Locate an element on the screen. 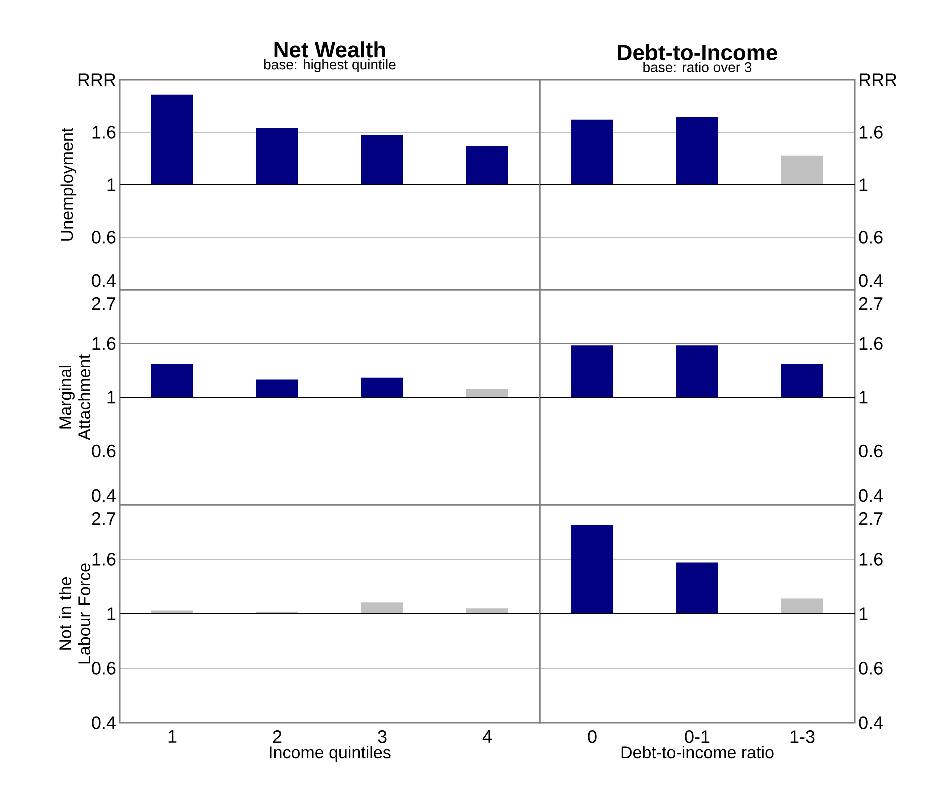  x-tick-label: 0 is located at coordinates (592, 737).